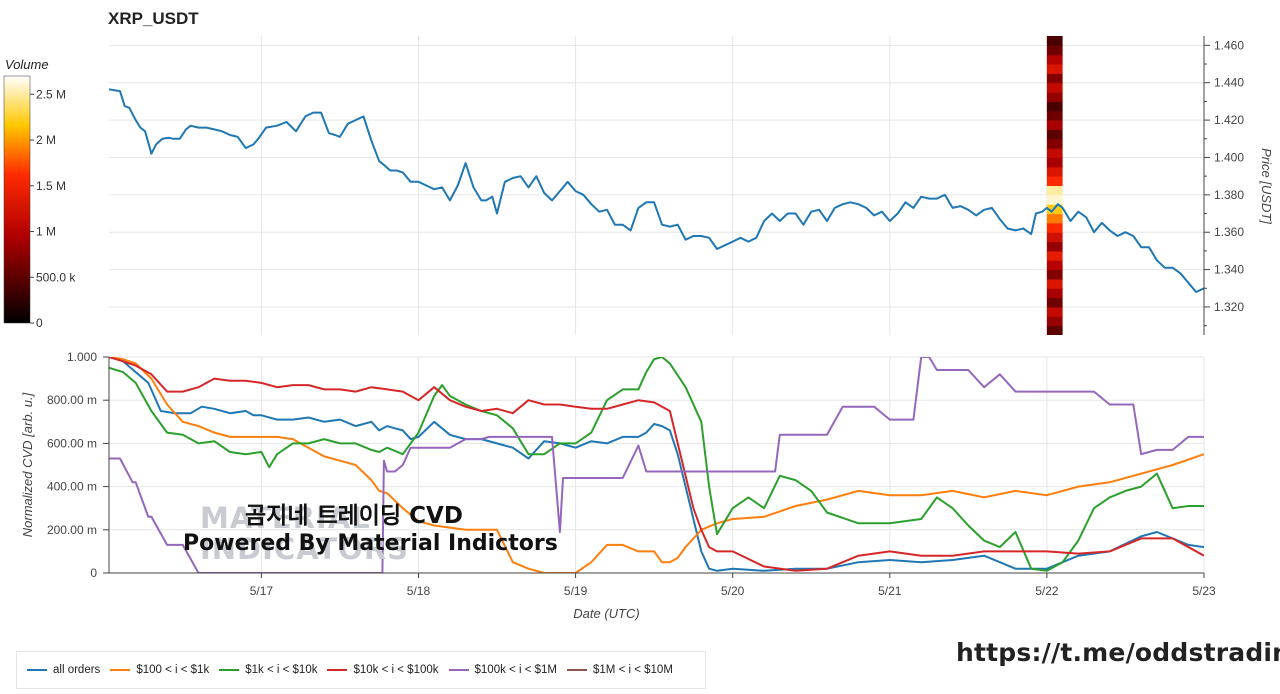 The image size is (1280, 694). What do you see at coordinates (337, 670) in the screenshot?
I see `legend-swatch-10k-100k` at bounding box center [337, 670].